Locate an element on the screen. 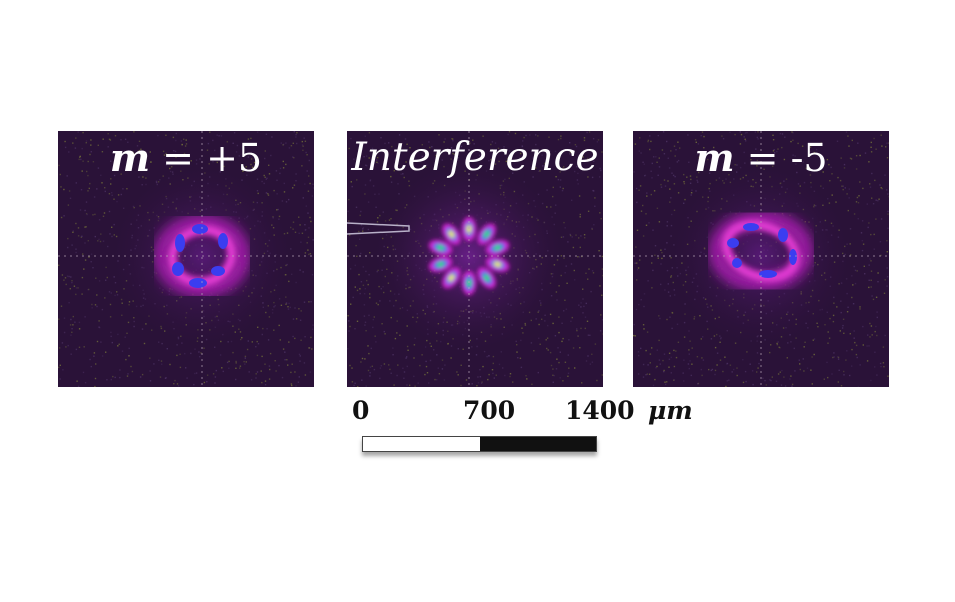  scalebar-white-segment is located at coordinates (421, 444).